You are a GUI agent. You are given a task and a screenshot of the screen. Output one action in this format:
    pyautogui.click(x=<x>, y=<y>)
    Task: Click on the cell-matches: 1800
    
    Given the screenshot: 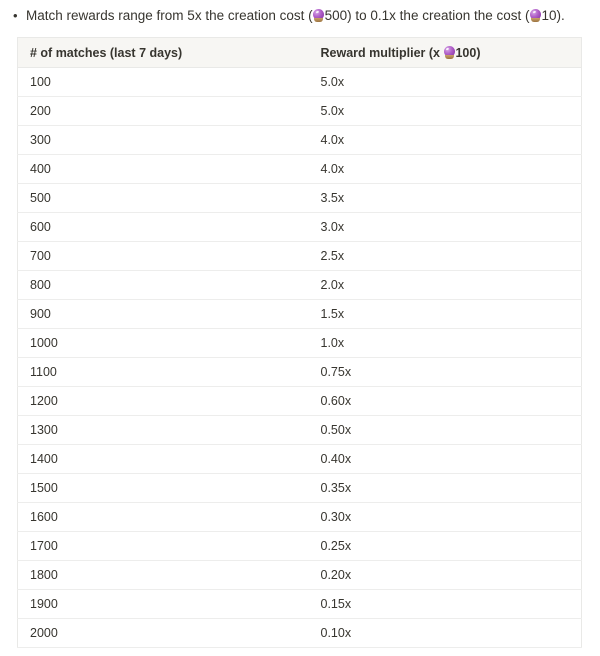 What is the action you would take?
    pyautogui.click(x=163, y=575)
    